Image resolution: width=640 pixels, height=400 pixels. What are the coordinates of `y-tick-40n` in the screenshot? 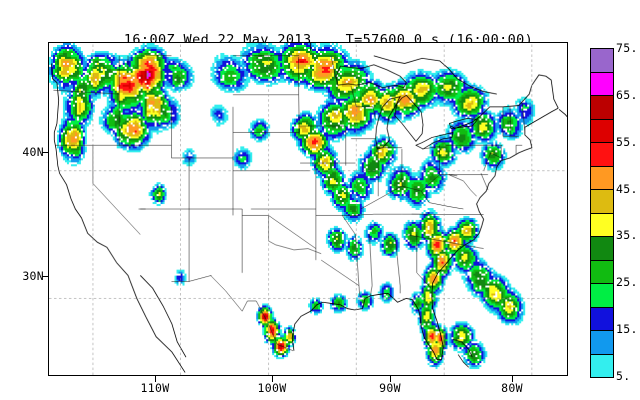 It's located at (45, 152).